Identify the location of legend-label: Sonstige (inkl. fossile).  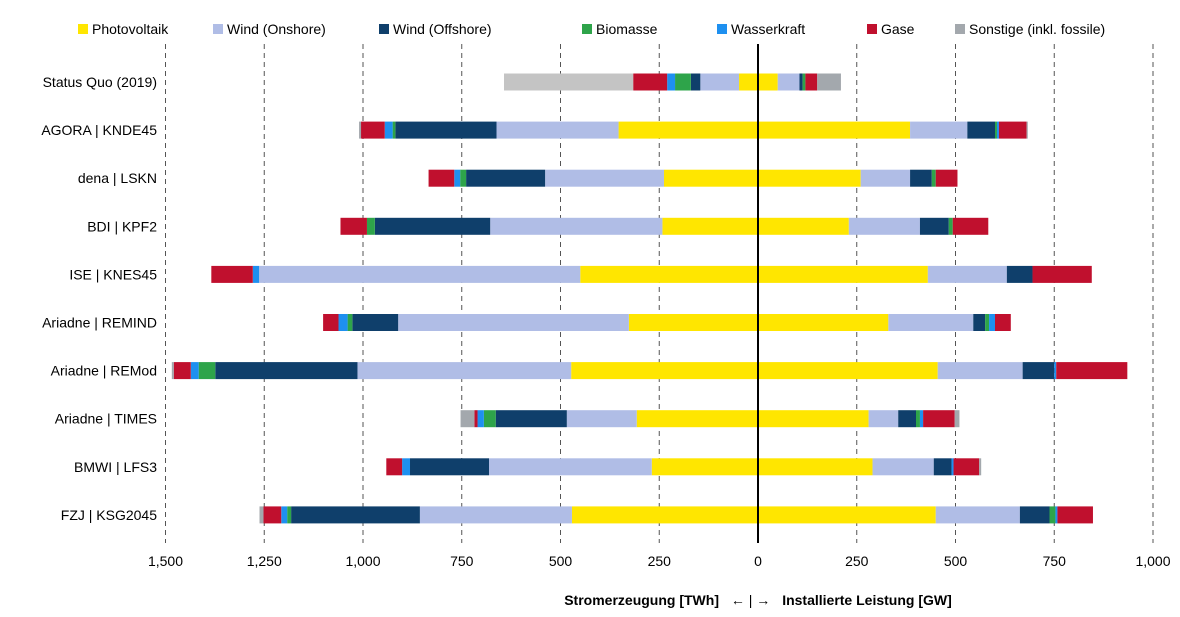
(1037, 29).